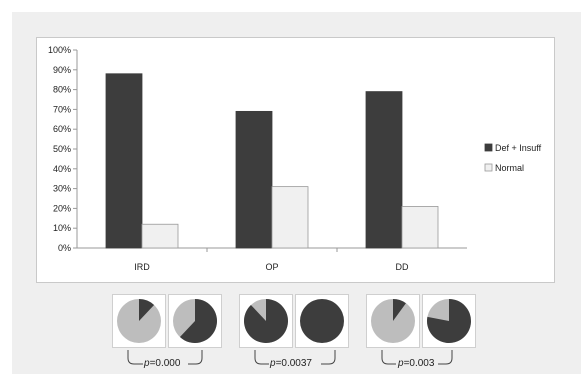 The height and width of the screenshot is (374, 581). I want to click on y-tick-label: 80%, so click(62, 90).